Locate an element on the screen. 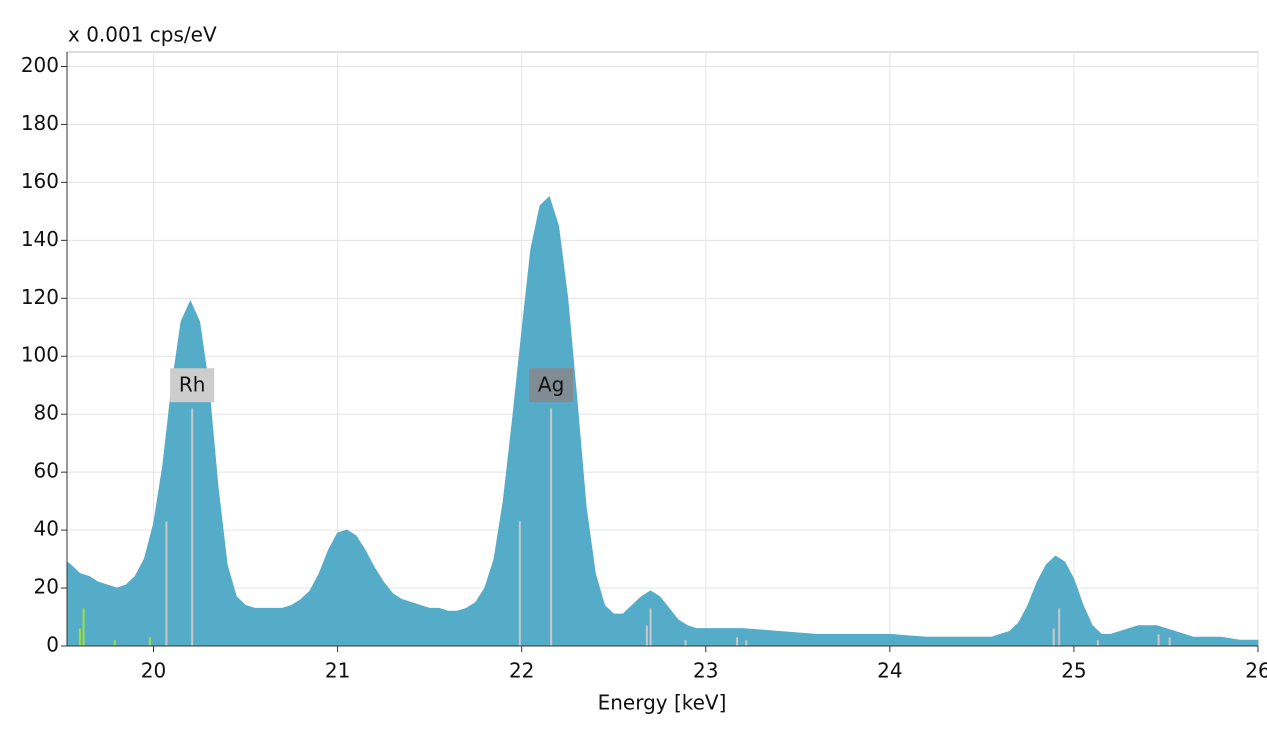 The image size is (1267, 729). y-tick-label: 160 is located at coordinates (40, 181).